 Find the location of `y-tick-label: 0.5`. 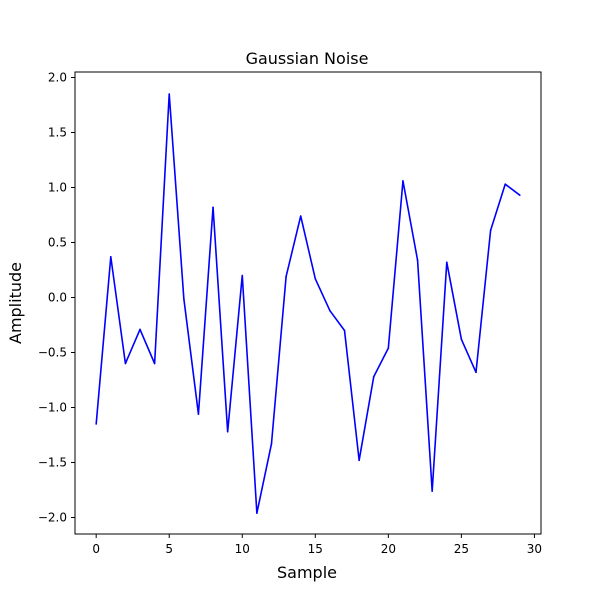

y-tick-label: 0.5 is located at coordinates (57, 243).